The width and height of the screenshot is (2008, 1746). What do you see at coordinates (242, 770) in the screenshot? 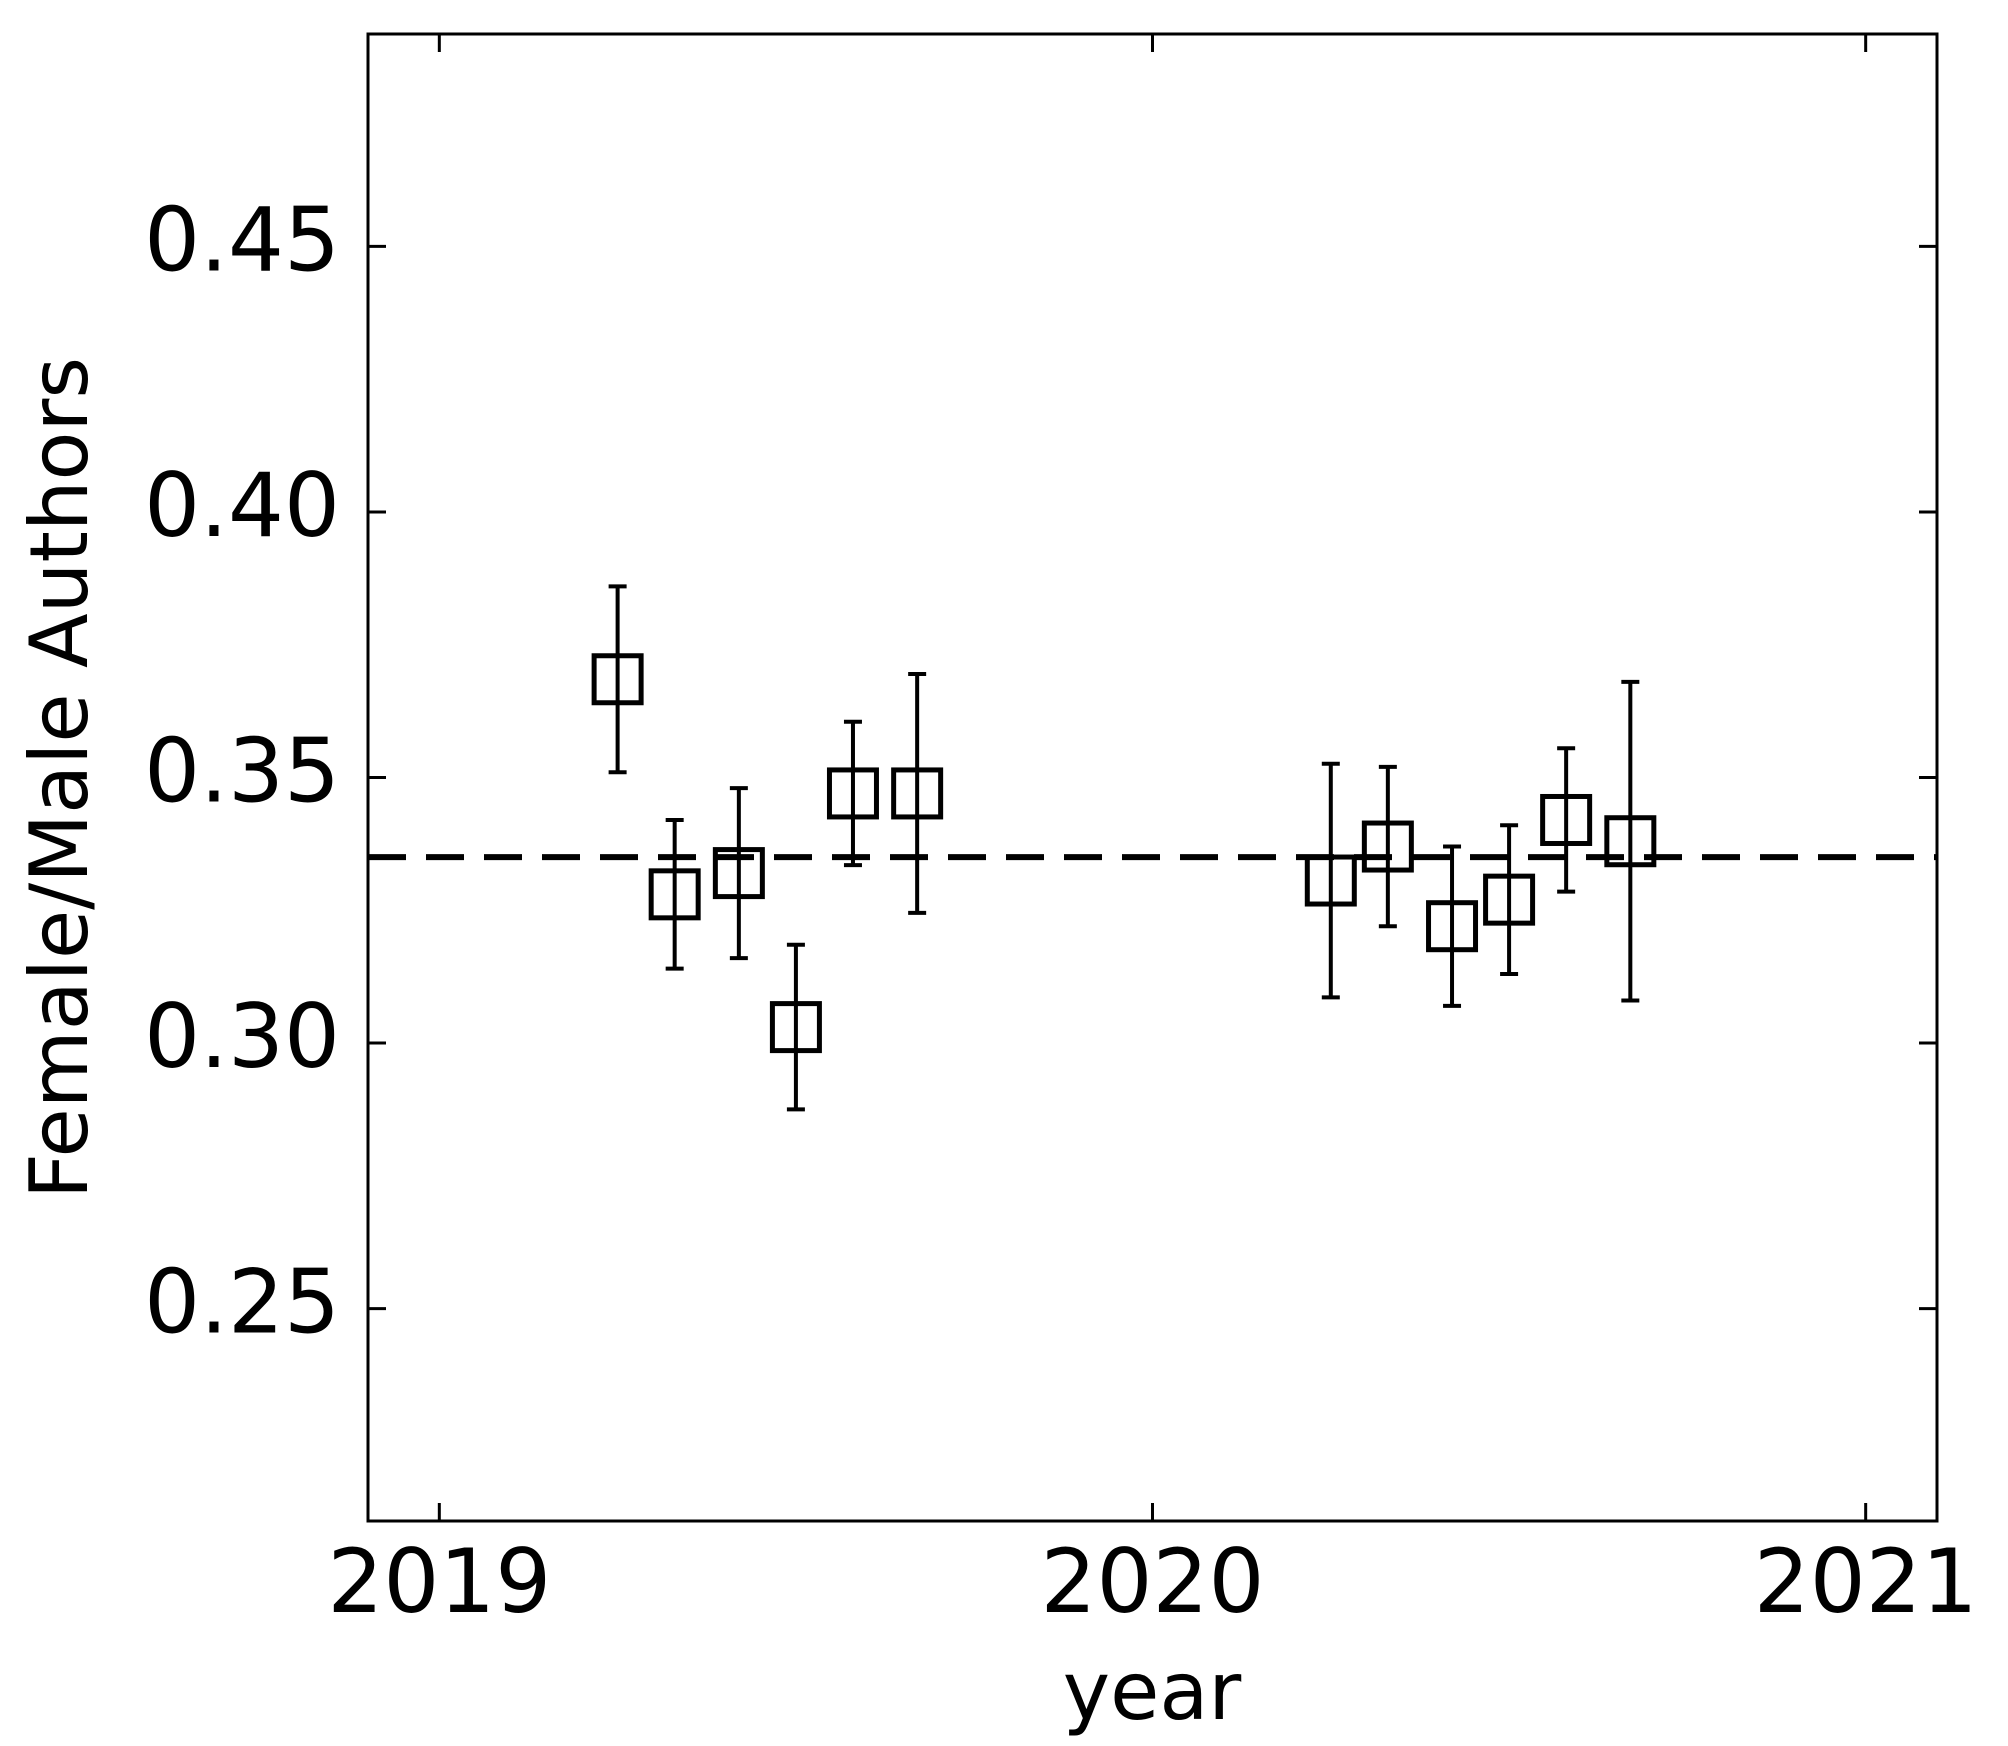
I see `y-tick-label: 0.35` at bounding box center [242, 770].